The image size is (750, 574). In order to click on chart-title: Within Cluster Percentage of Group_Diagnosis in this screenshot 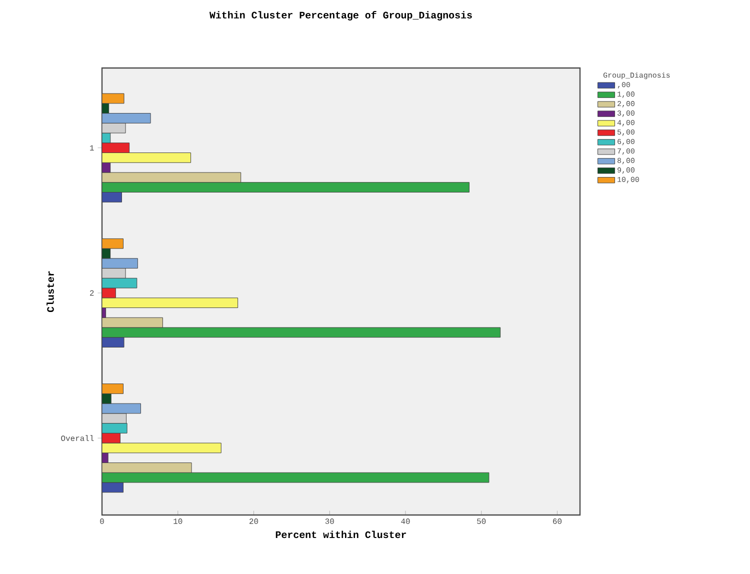, I will do `click(340, 15)`.